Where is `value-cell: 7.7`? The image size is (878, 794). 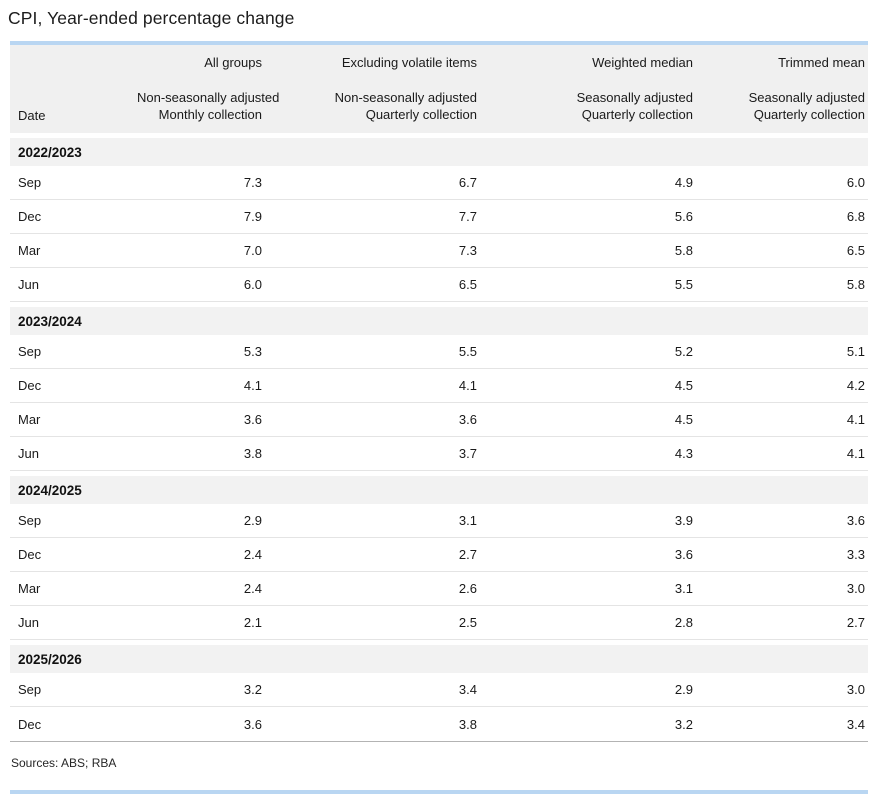
value-cell: 7.7 is located at coordinates (467, 216).